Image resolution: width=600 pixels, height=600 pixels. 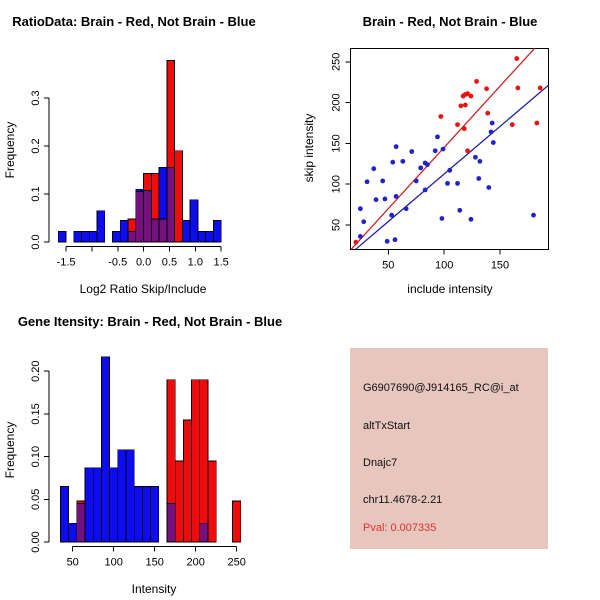 I want to click on x-tick-label: -0.5, so click(x=117, y=263).